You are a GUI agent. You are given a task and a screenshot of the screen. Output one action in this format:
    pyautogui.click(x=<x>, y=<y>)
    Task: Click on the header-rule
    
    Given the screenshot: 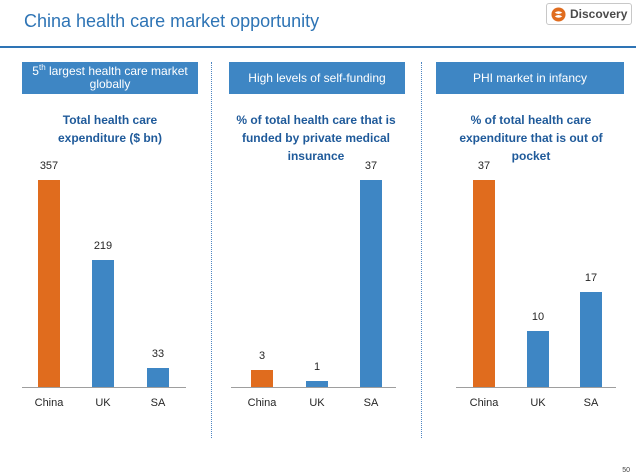 What is the action you would take?
    pyautogui.click(x=318, y=47)
    